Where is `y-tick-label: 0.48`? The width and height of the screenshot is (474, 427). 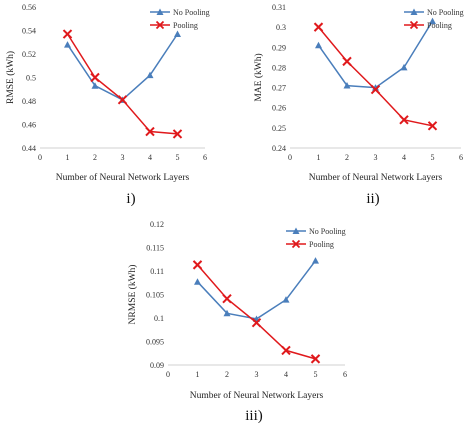
y-tick-label: 0.48 is located at coordinates (29, 101).